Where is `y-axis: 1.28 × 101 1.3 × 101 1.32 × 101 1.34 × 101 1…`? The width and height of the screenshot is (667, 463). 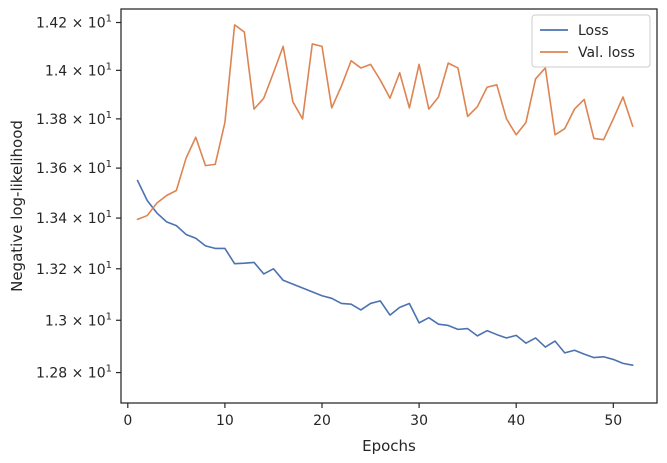
y-axis: 1.28 × 101 1.3 × 101 1.32 × 101 1.34 × 101 1… is located at coordinates (78, 198).